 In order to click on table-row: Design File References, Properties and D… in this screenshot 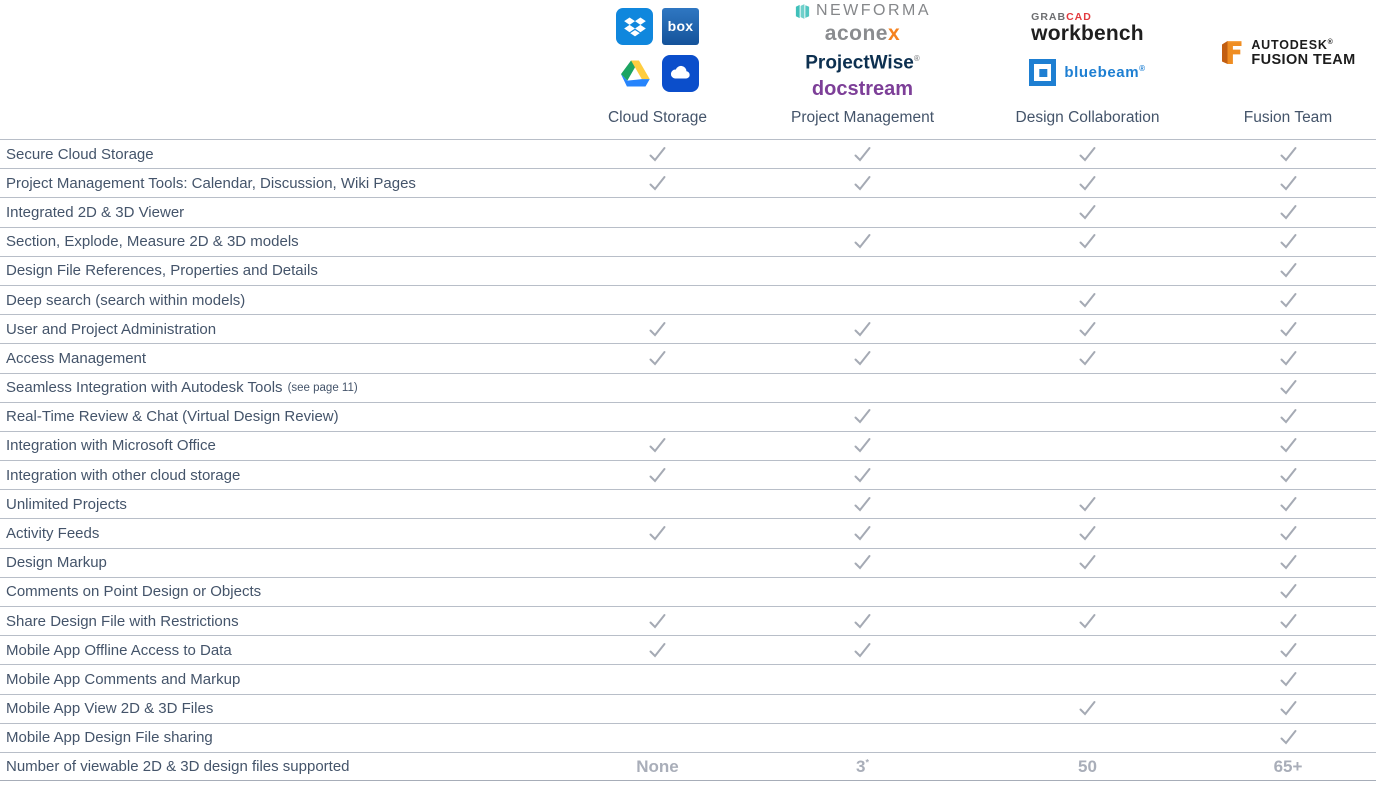, I will do `click(688, 270)`.